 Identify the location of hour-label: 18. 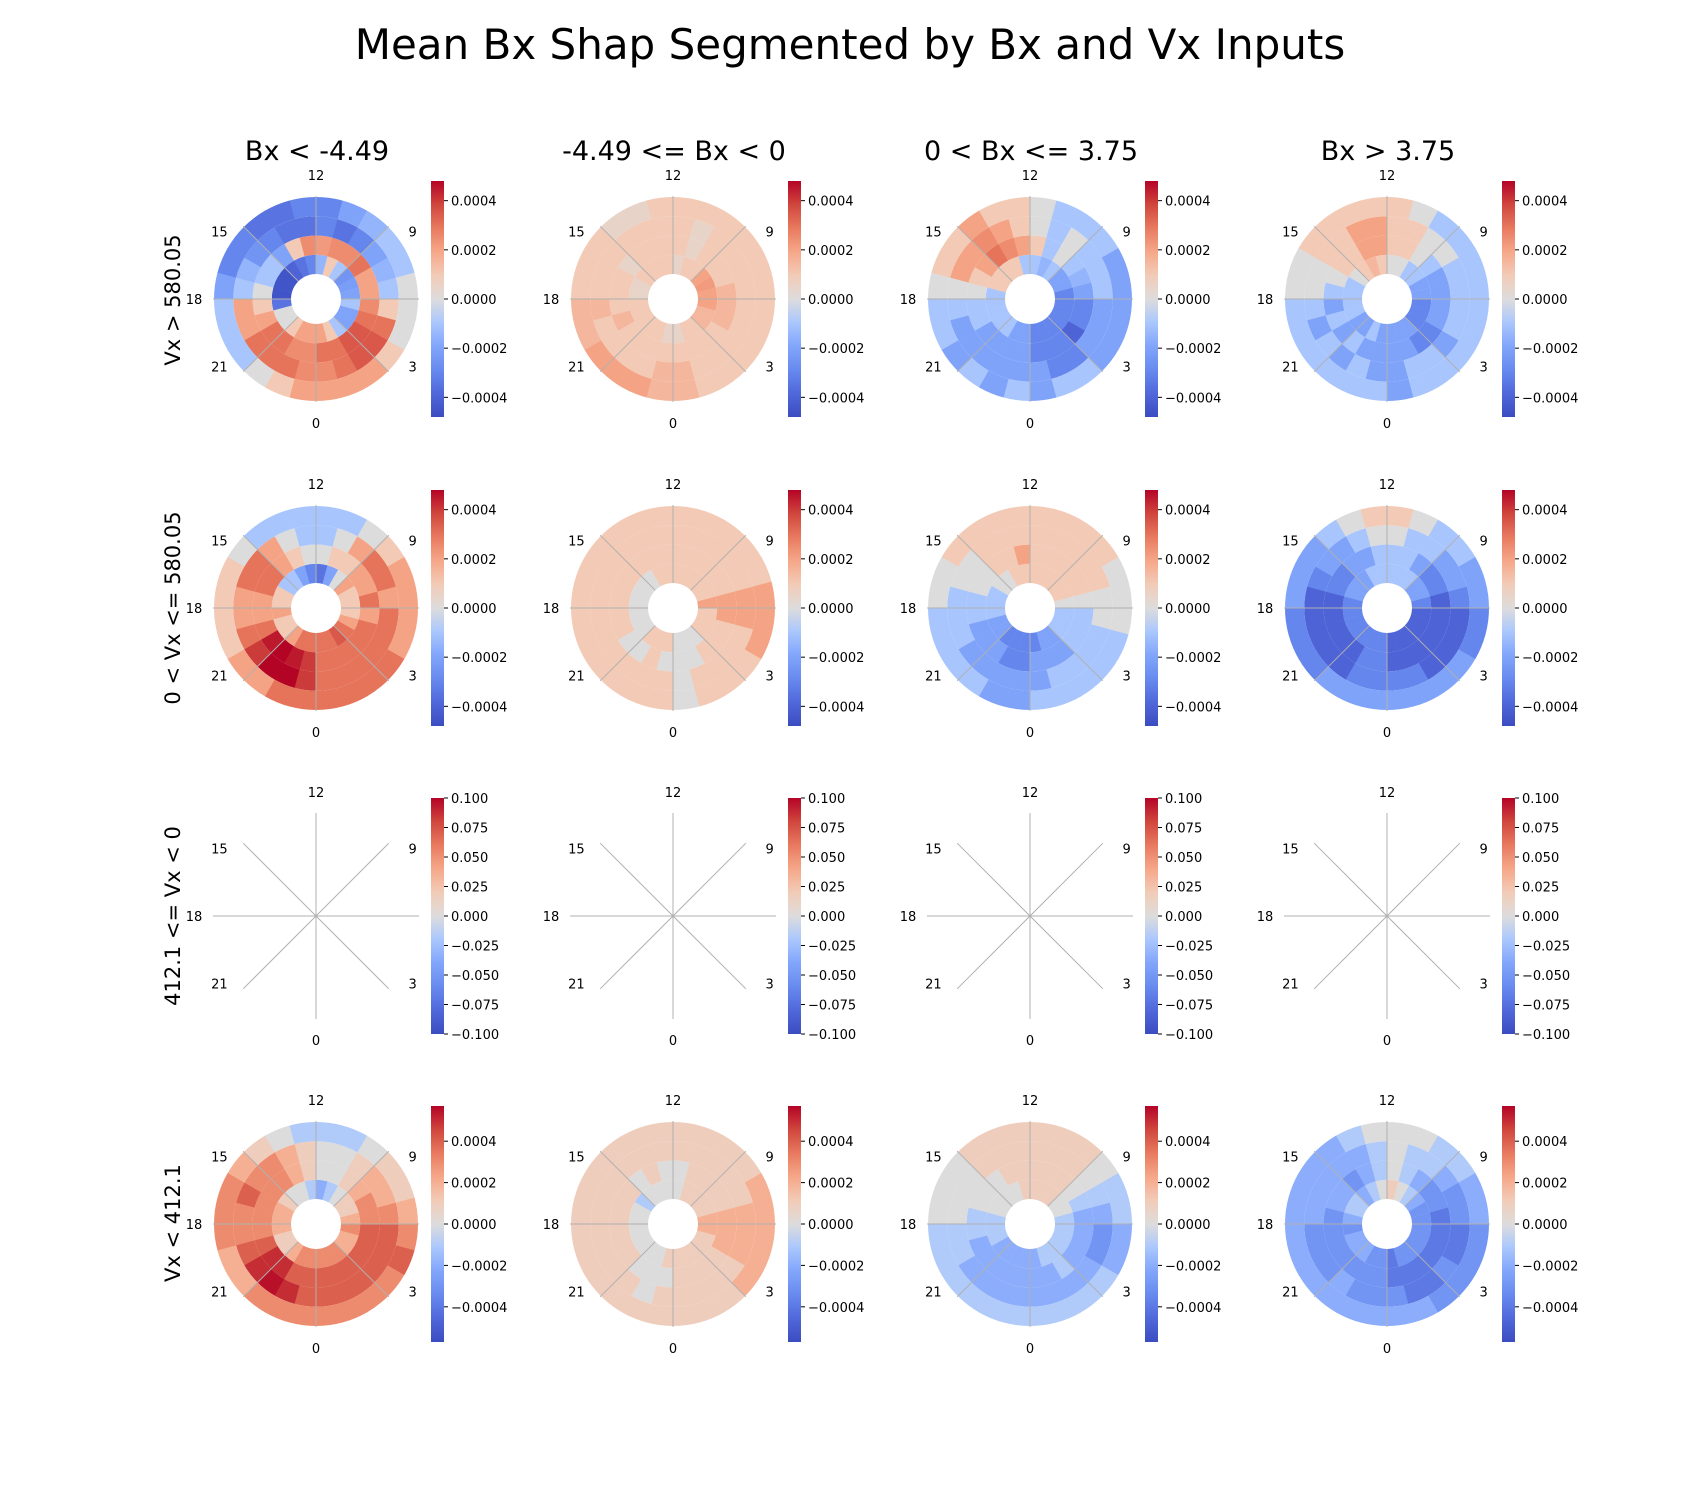
(551, 300).